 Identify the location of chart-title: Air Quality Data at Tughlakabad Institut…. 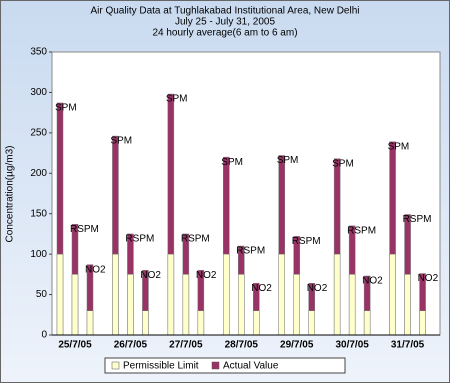
(224, 11).